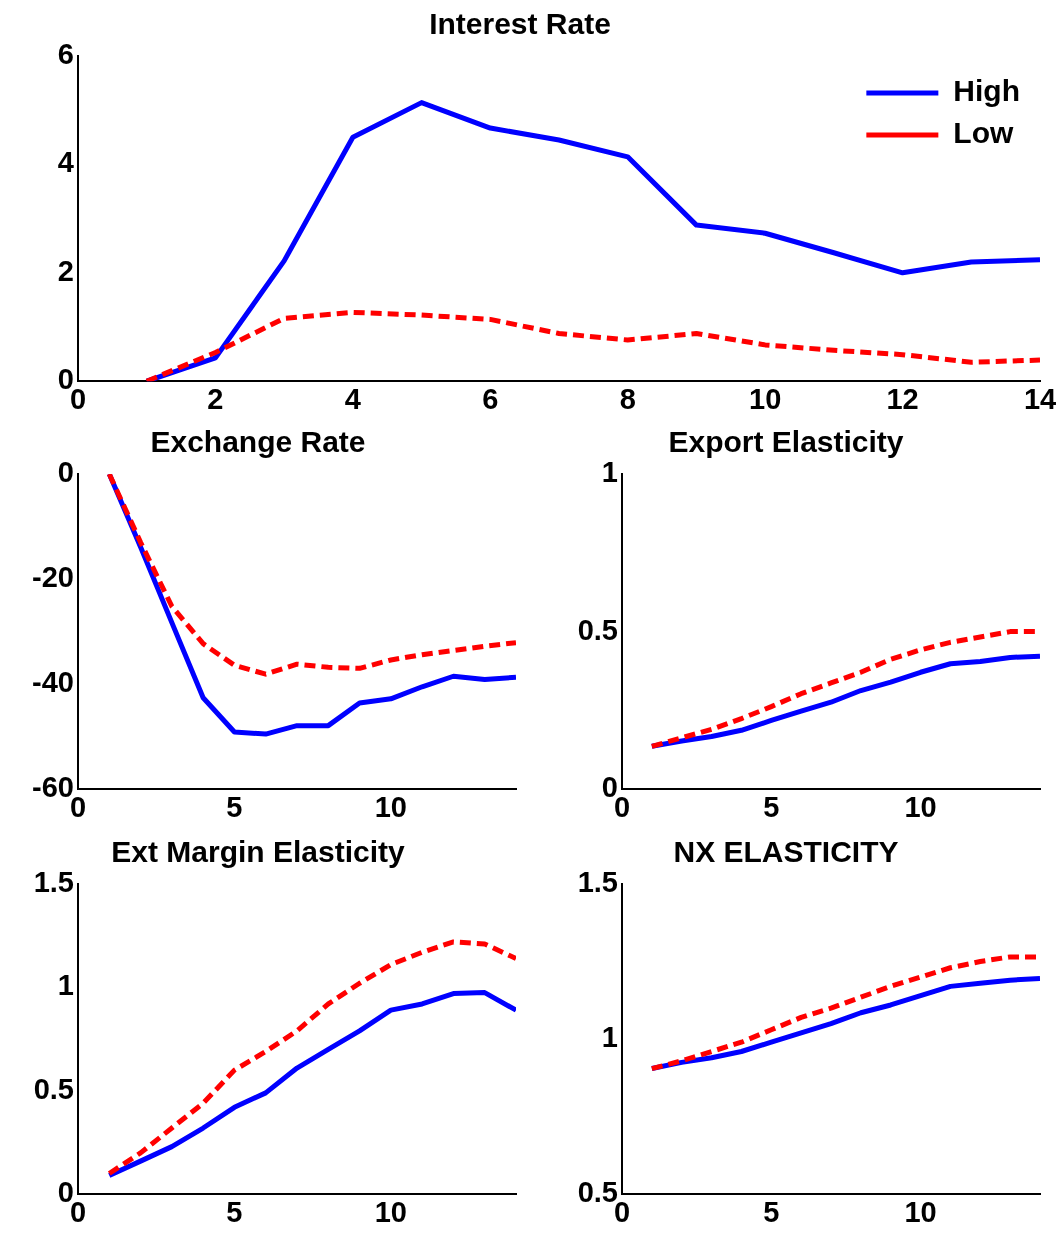 This screenshot has height=1233, width=1064. Describe the element at coordinates (53, 682) in the screenshot. I see `y-tick-label: -40` at that location.